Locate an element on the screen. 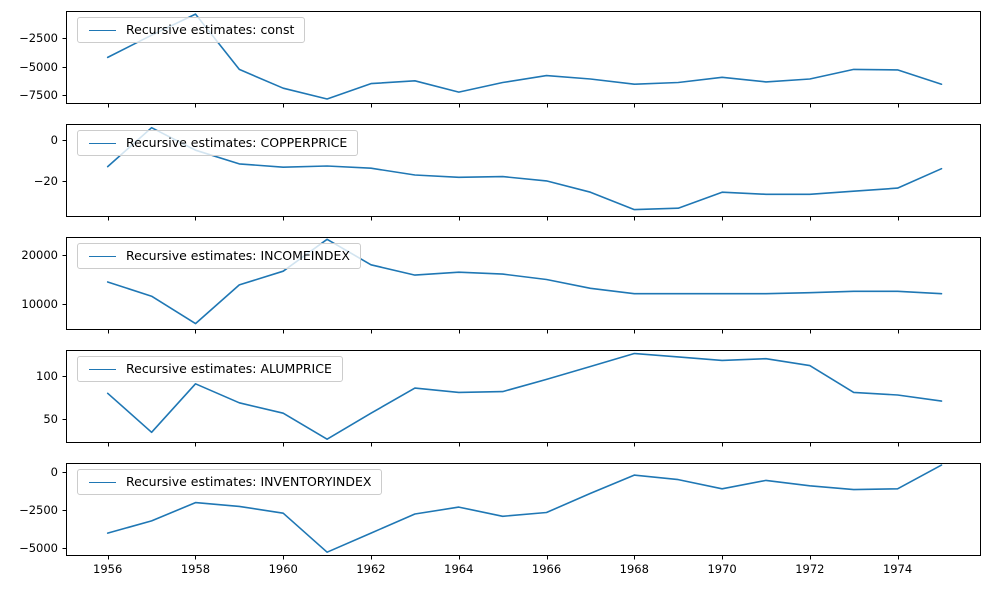  y-tick-label: 10000 is located at coordinates (39, 304).